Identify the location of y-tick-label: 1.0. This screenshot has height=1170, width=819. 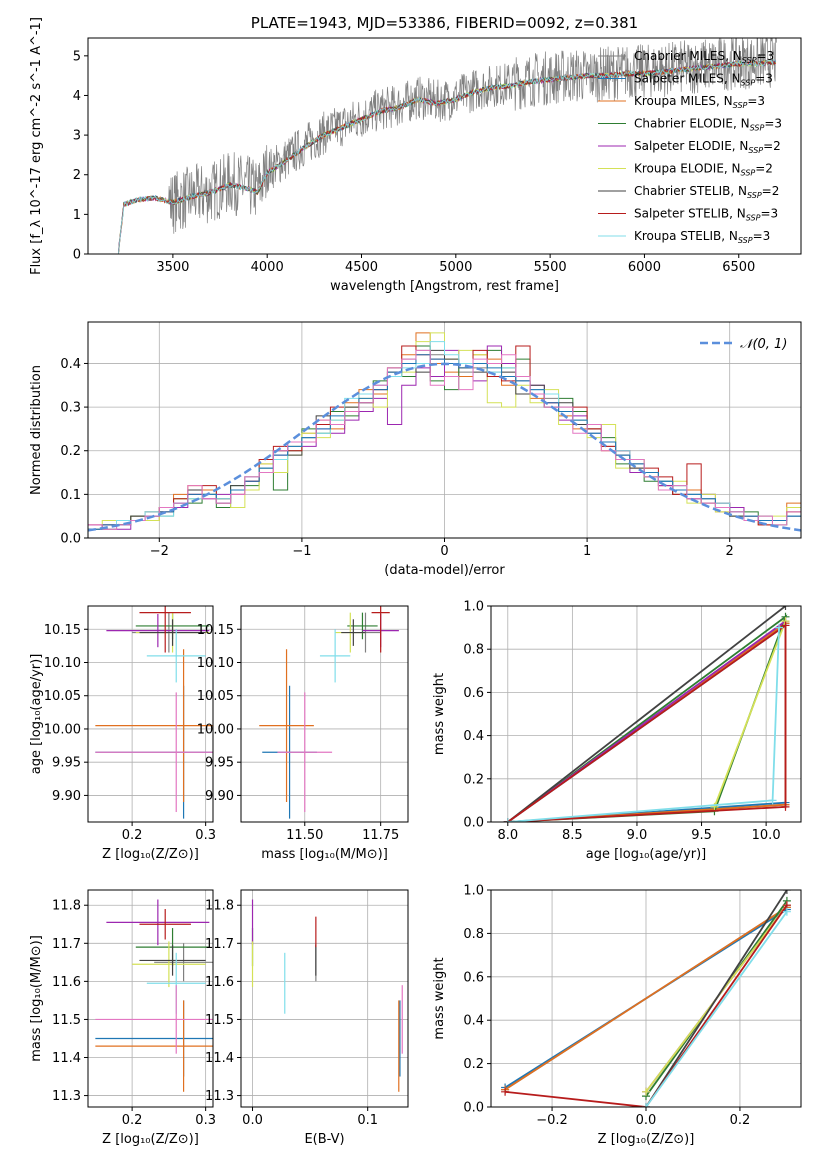
(473, 891).